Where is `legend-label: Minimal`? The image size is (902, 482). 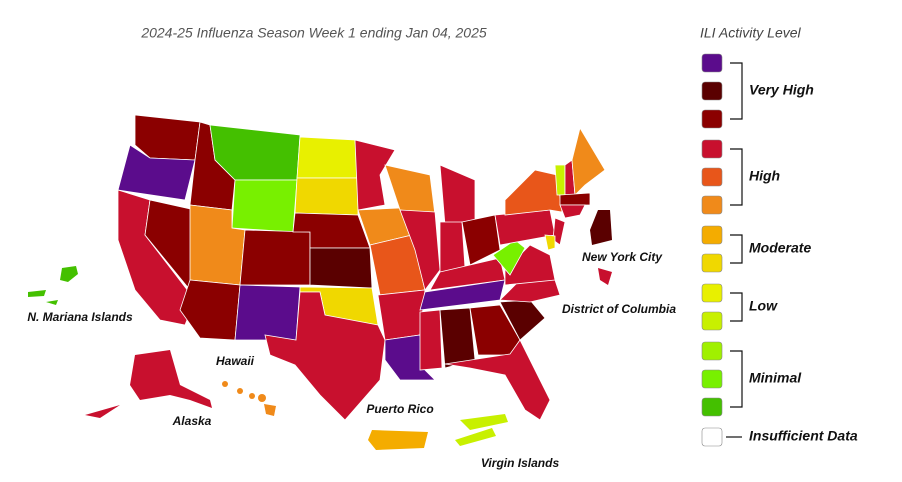
legend-label: Minimal is located at coordinates (775, 378).